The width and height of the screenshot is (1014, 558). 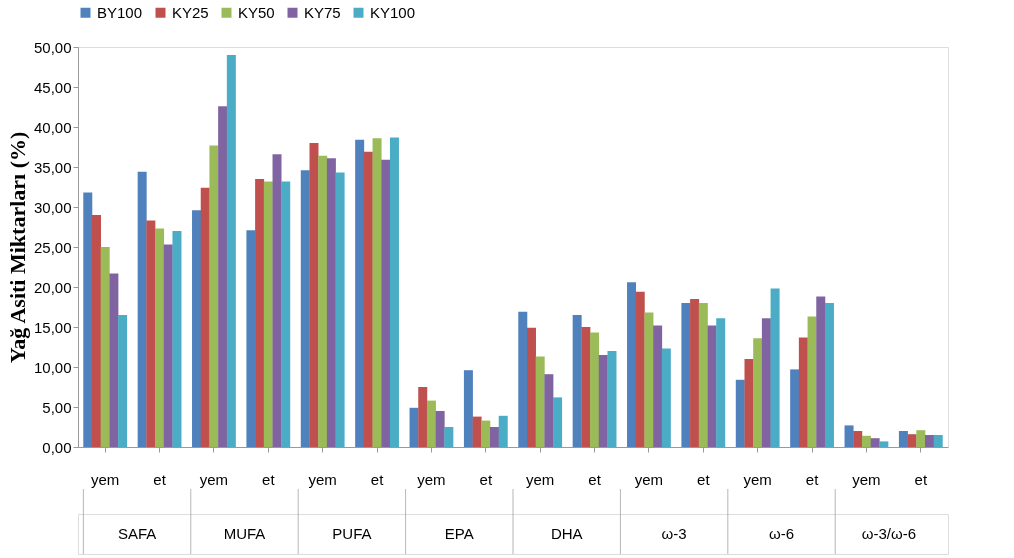 I want to click on text: PUFA, so click(x=352, y=533).